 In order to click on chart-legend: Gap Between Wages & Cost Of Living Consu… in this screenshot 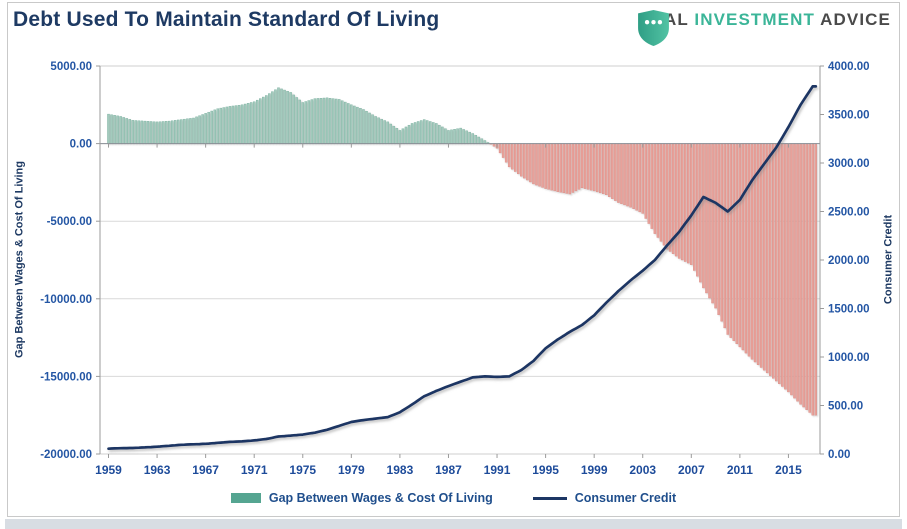, I will do `click(453, 498)`.